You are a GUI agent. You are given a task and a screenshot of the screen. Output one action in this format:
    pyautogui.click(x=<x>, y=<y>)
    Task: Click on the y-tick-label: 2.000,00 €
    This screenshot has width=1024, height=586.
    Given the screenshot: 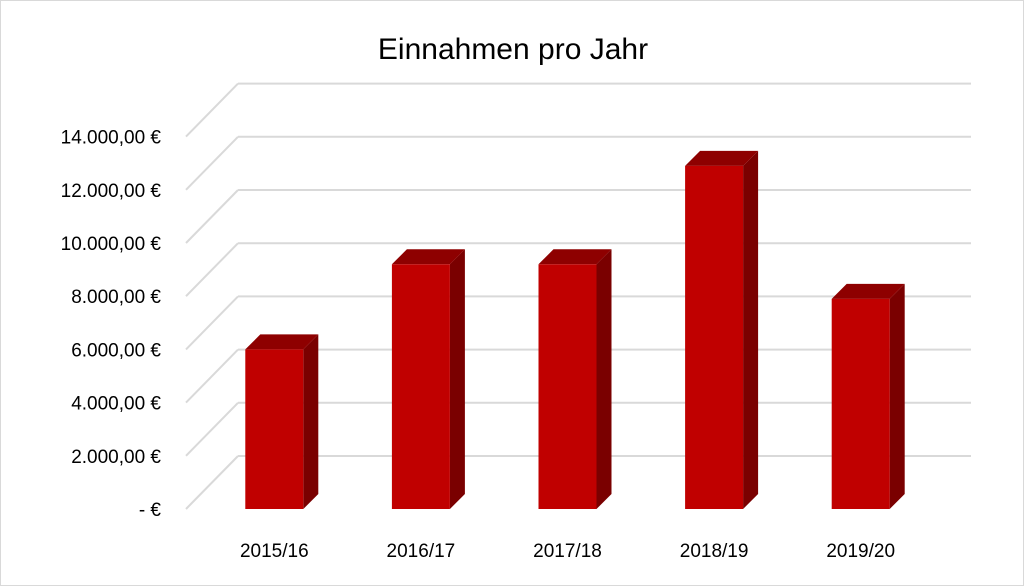 What is the action you would take?
    pyautogui.click(x=116, y=457)
    